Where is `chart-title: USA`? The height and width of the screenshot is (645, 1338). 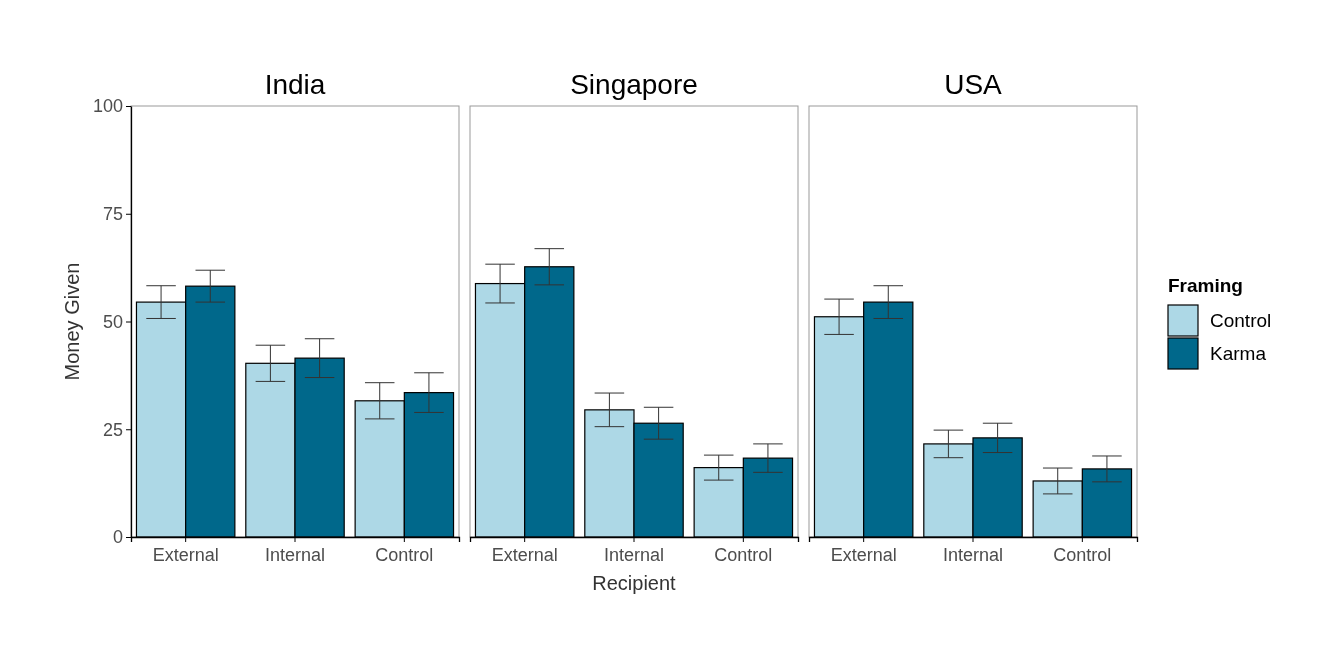
chart-title: USA is located at coordinates (973, 84).